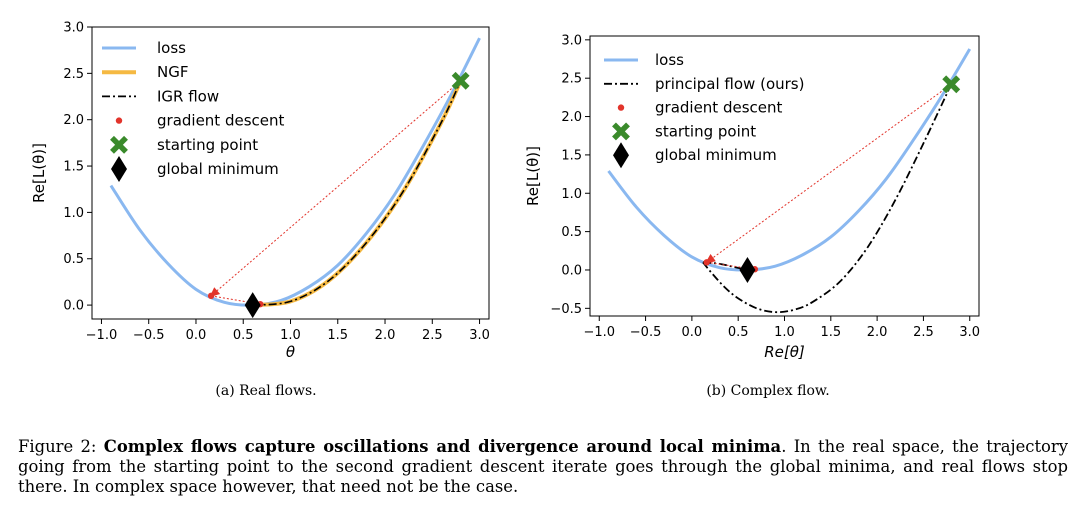 Image resolution: width=1080 pixels, height=529 pixels. I want to click on caption-label: Figure 2:, so click(57, 446).